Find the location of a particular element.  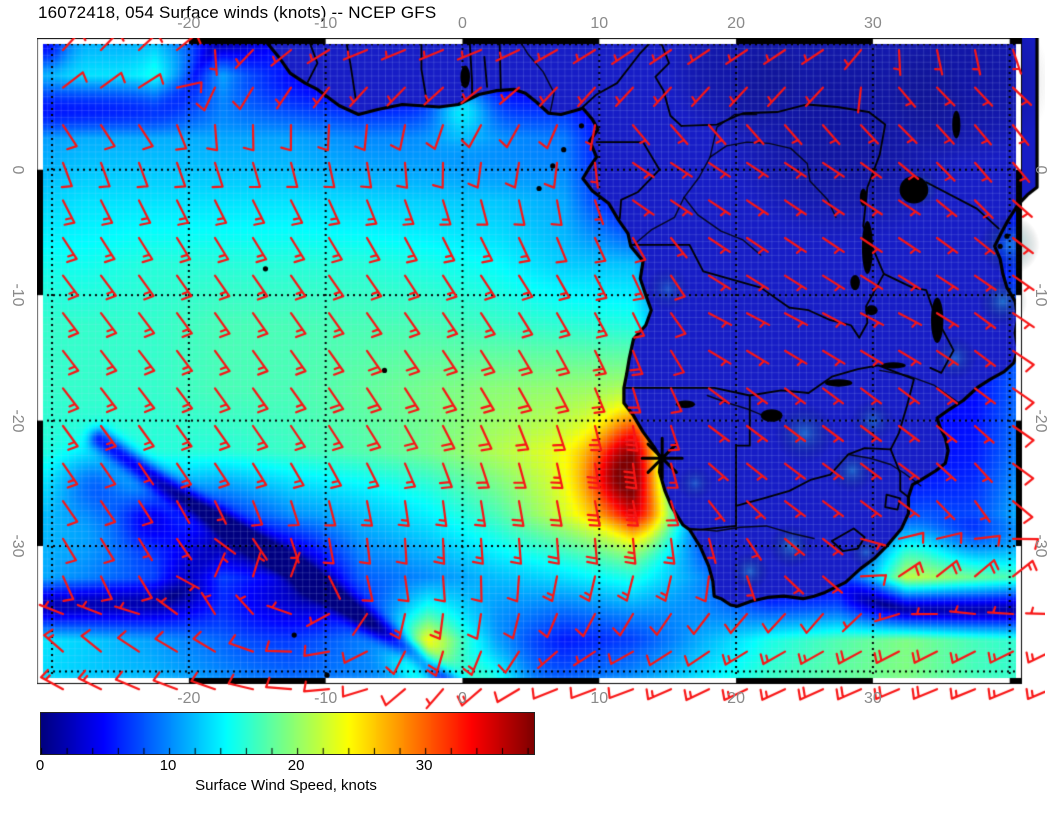

colorbar-tick-label: 30 is located at coordinates (424, 765).